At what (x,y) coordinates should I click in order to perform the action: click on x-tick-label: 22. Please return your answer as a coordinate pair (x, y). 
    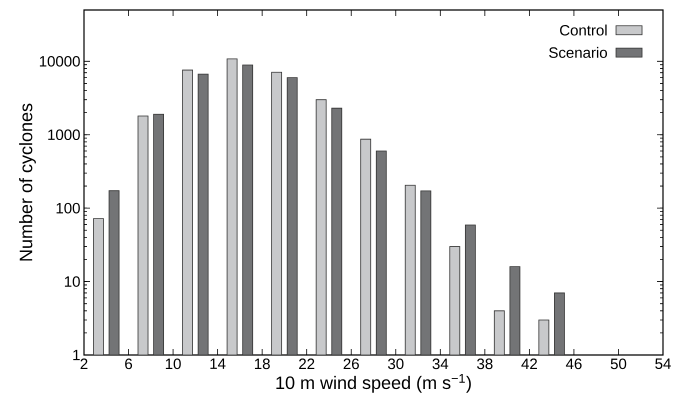
    Looking at the image, I should click on (306, 364).